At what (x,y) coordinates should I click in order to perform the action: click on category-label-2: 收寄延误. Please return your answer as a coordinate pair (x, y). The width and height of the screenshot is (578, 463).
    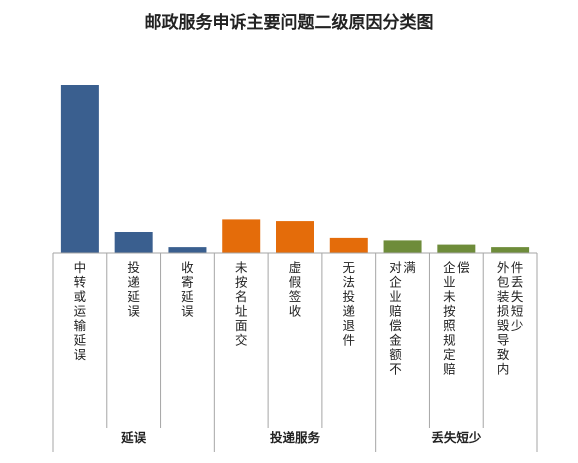
    Looking at the image, I should click on (187, 289).